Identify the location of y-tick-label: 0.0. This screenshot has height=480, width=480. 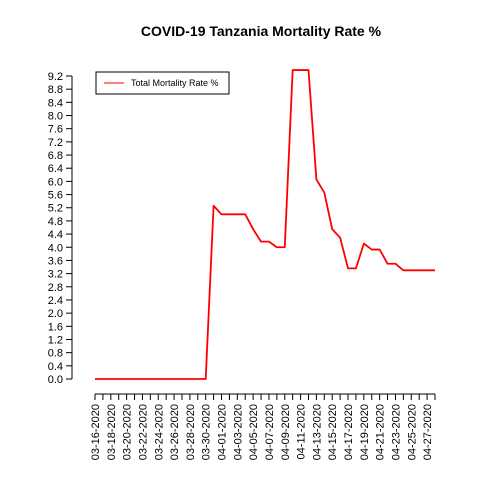
(55, 380).